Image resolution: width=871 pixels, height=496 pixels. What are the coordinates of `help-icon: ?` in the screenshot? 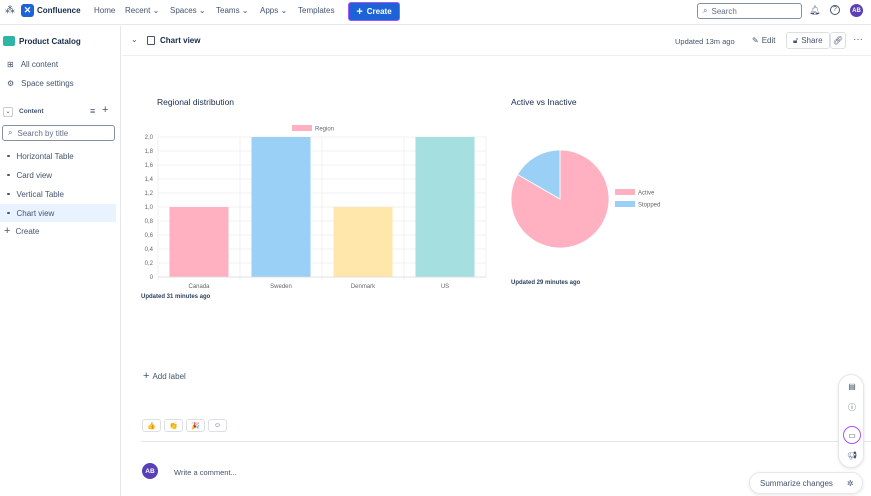 It's located at (835, 10).